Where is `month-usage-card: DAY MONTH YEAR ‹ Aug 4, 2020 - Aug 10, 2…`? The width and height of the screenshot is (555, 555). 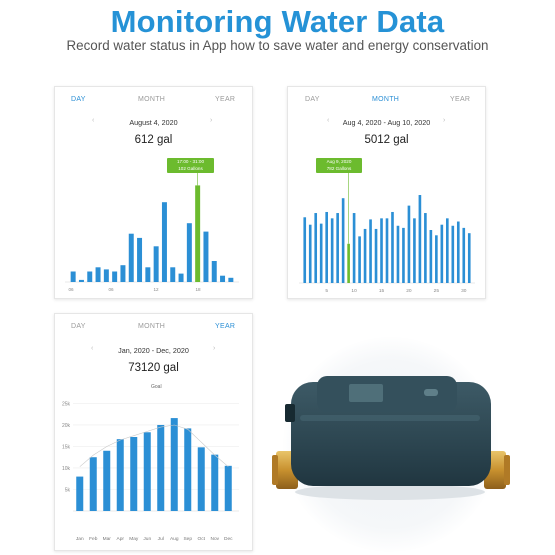 month-usage-card: DAY MONTH YEAR ‹ Aug 4, 2020 - Aug 10, 2… is located at coordinates (386, 192).